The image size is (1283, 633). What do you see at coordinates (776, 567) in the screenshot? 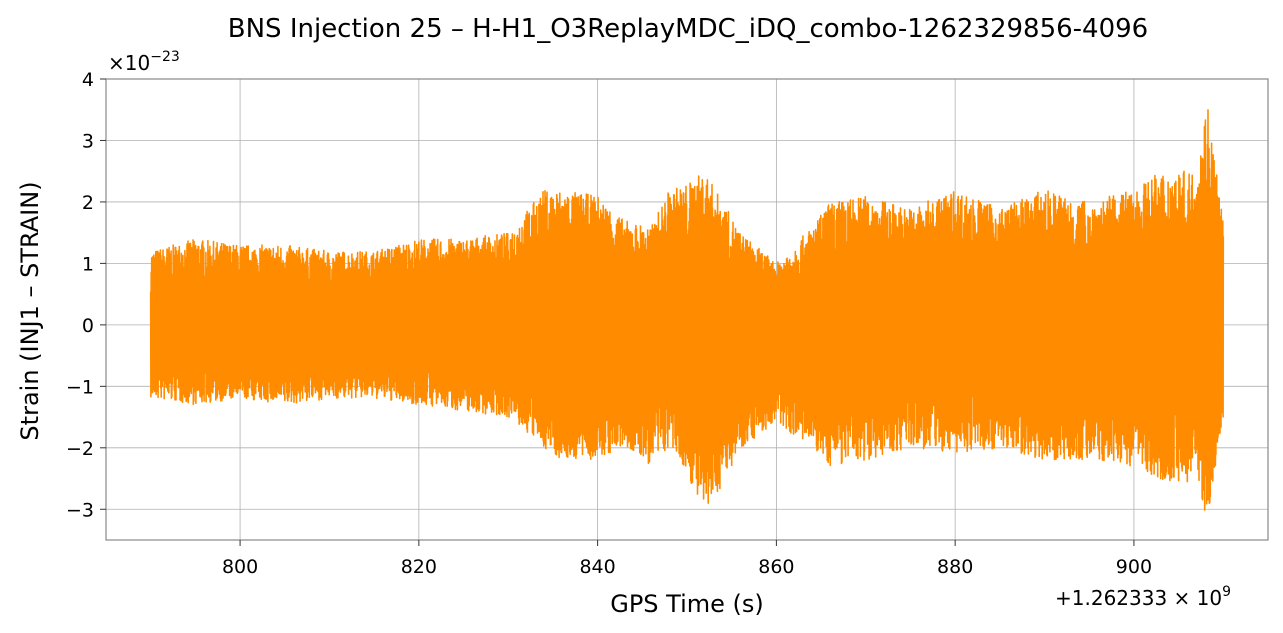
I see `x-tick-label: 860` at bounding box center [776, 567].